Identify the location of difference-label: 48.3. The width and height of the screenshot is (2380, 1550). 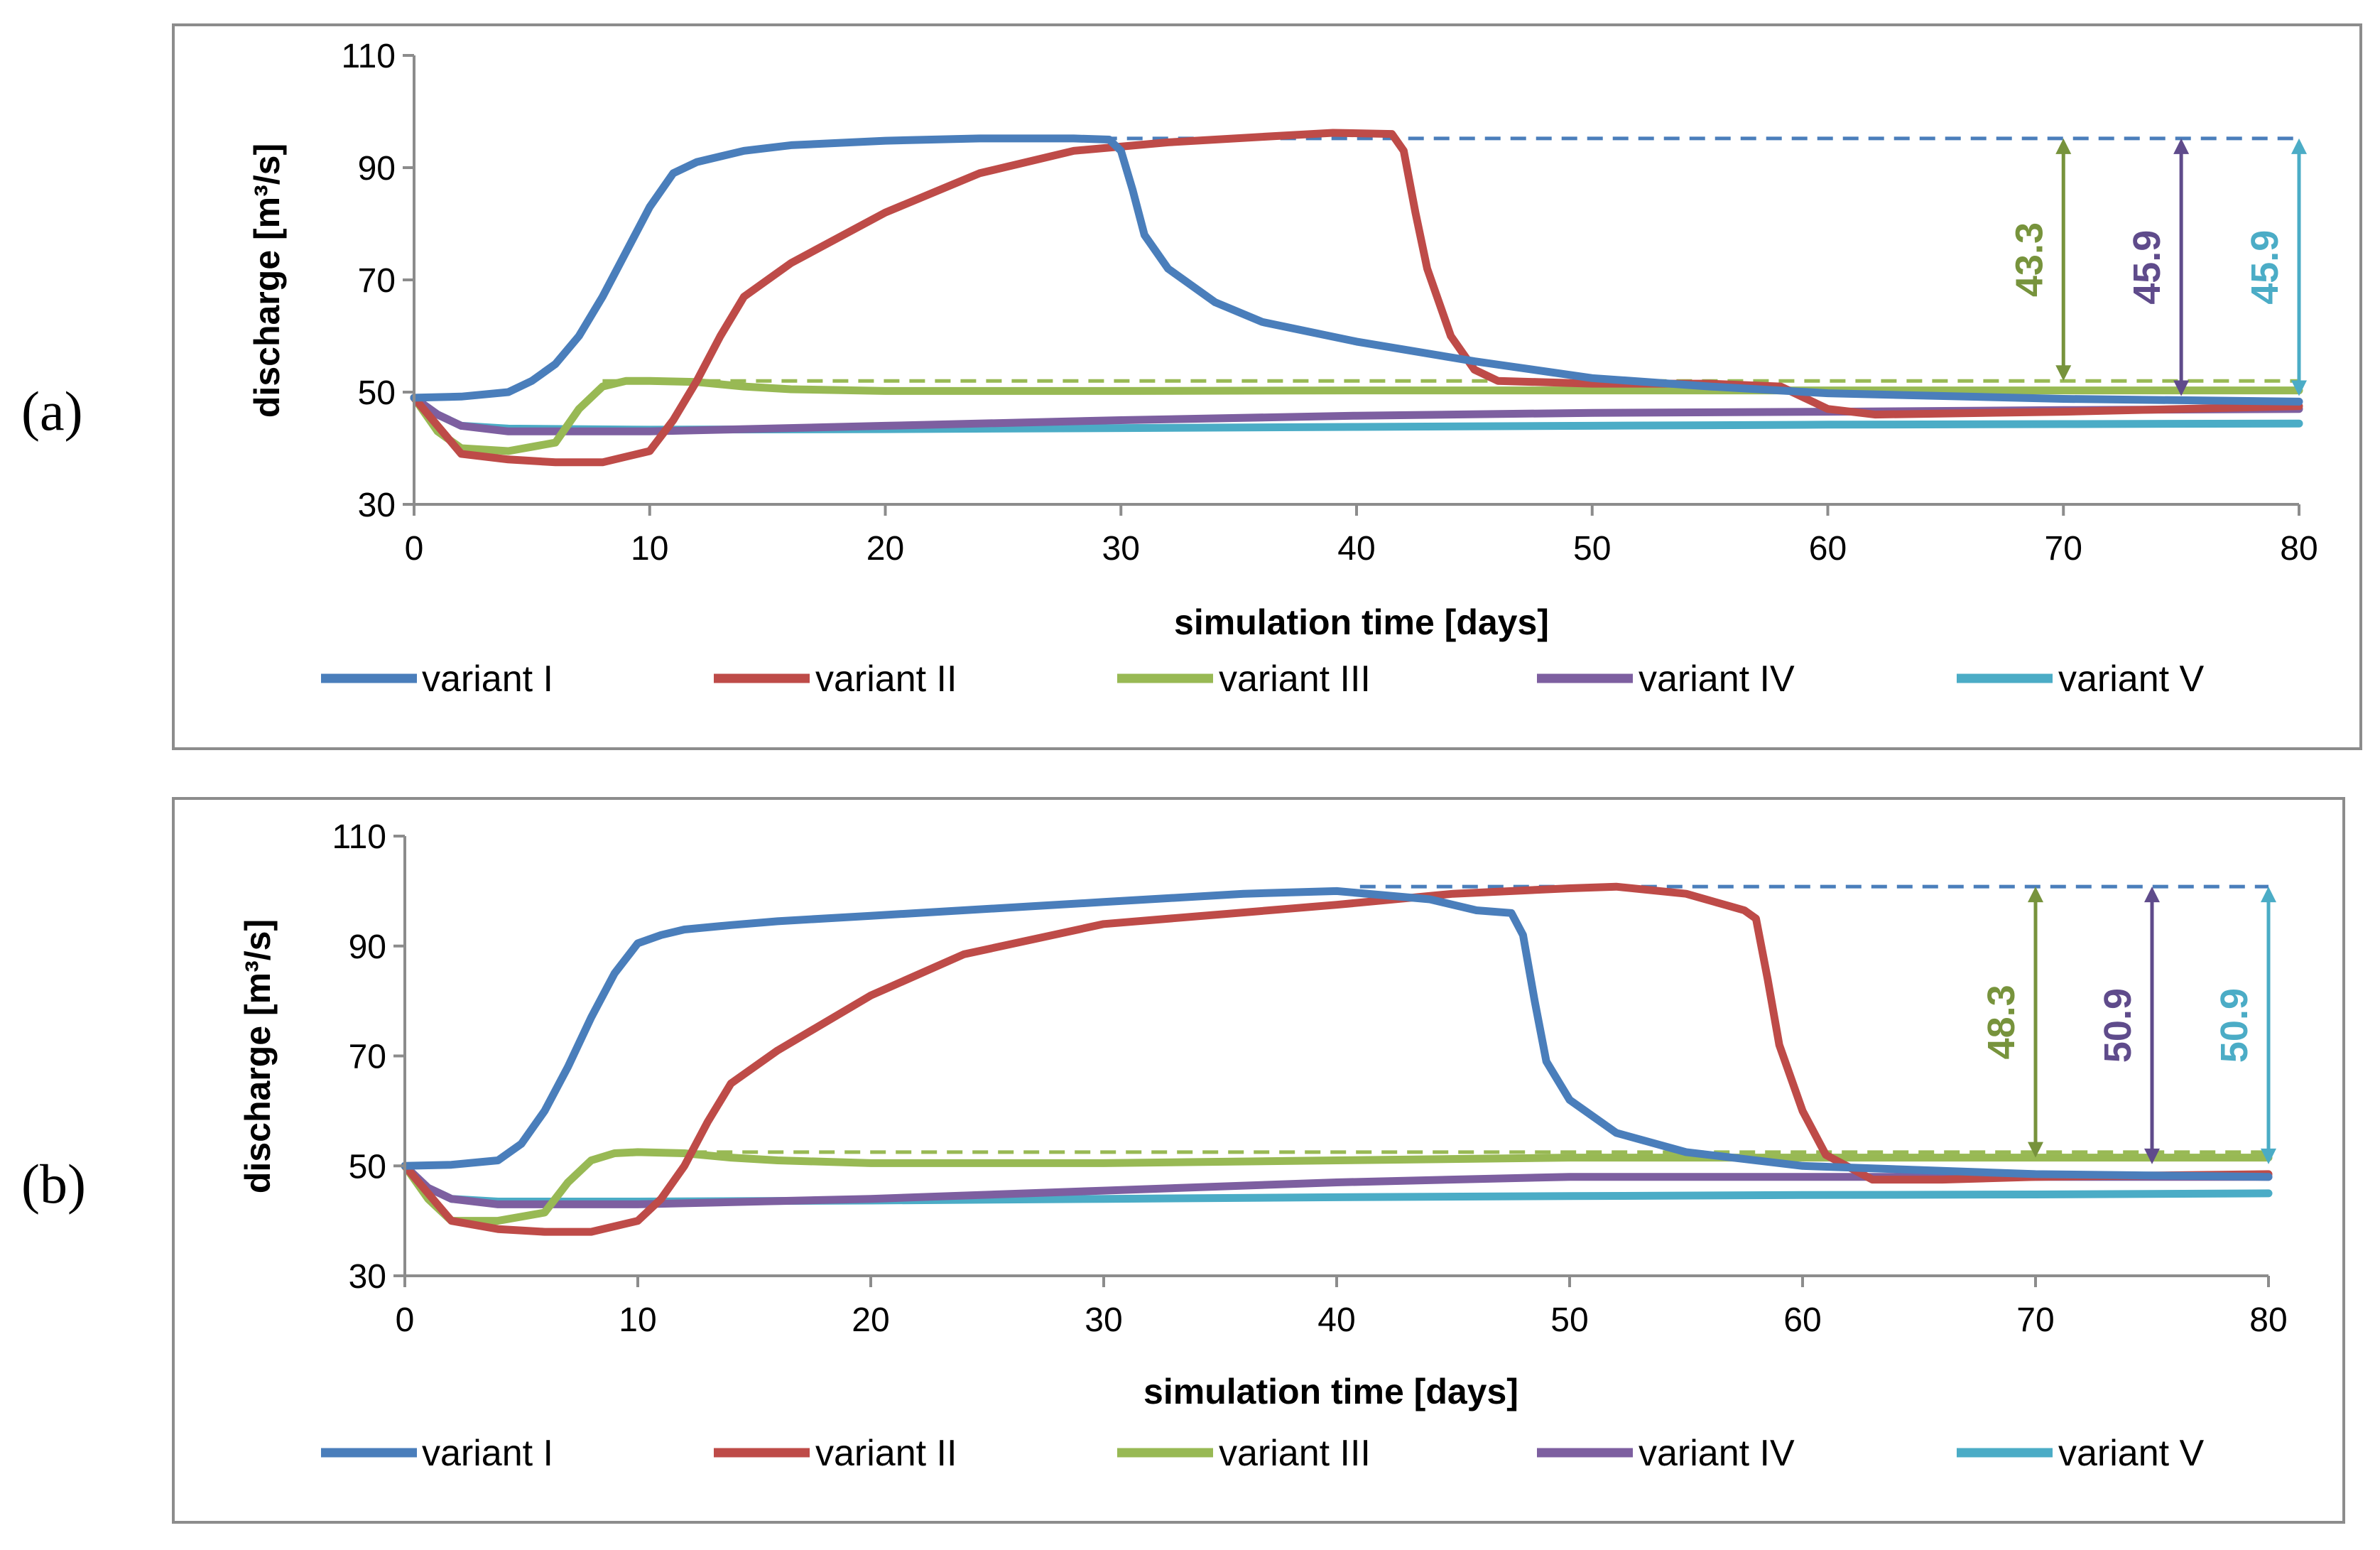
(2001, 1022).